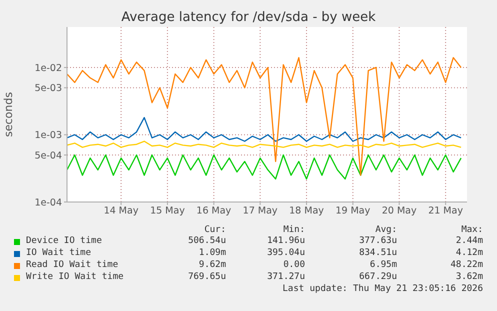  Describe the element at coordinates (446, 211) in the screenshot. I see `x-tick-label: 21 May` at that location.